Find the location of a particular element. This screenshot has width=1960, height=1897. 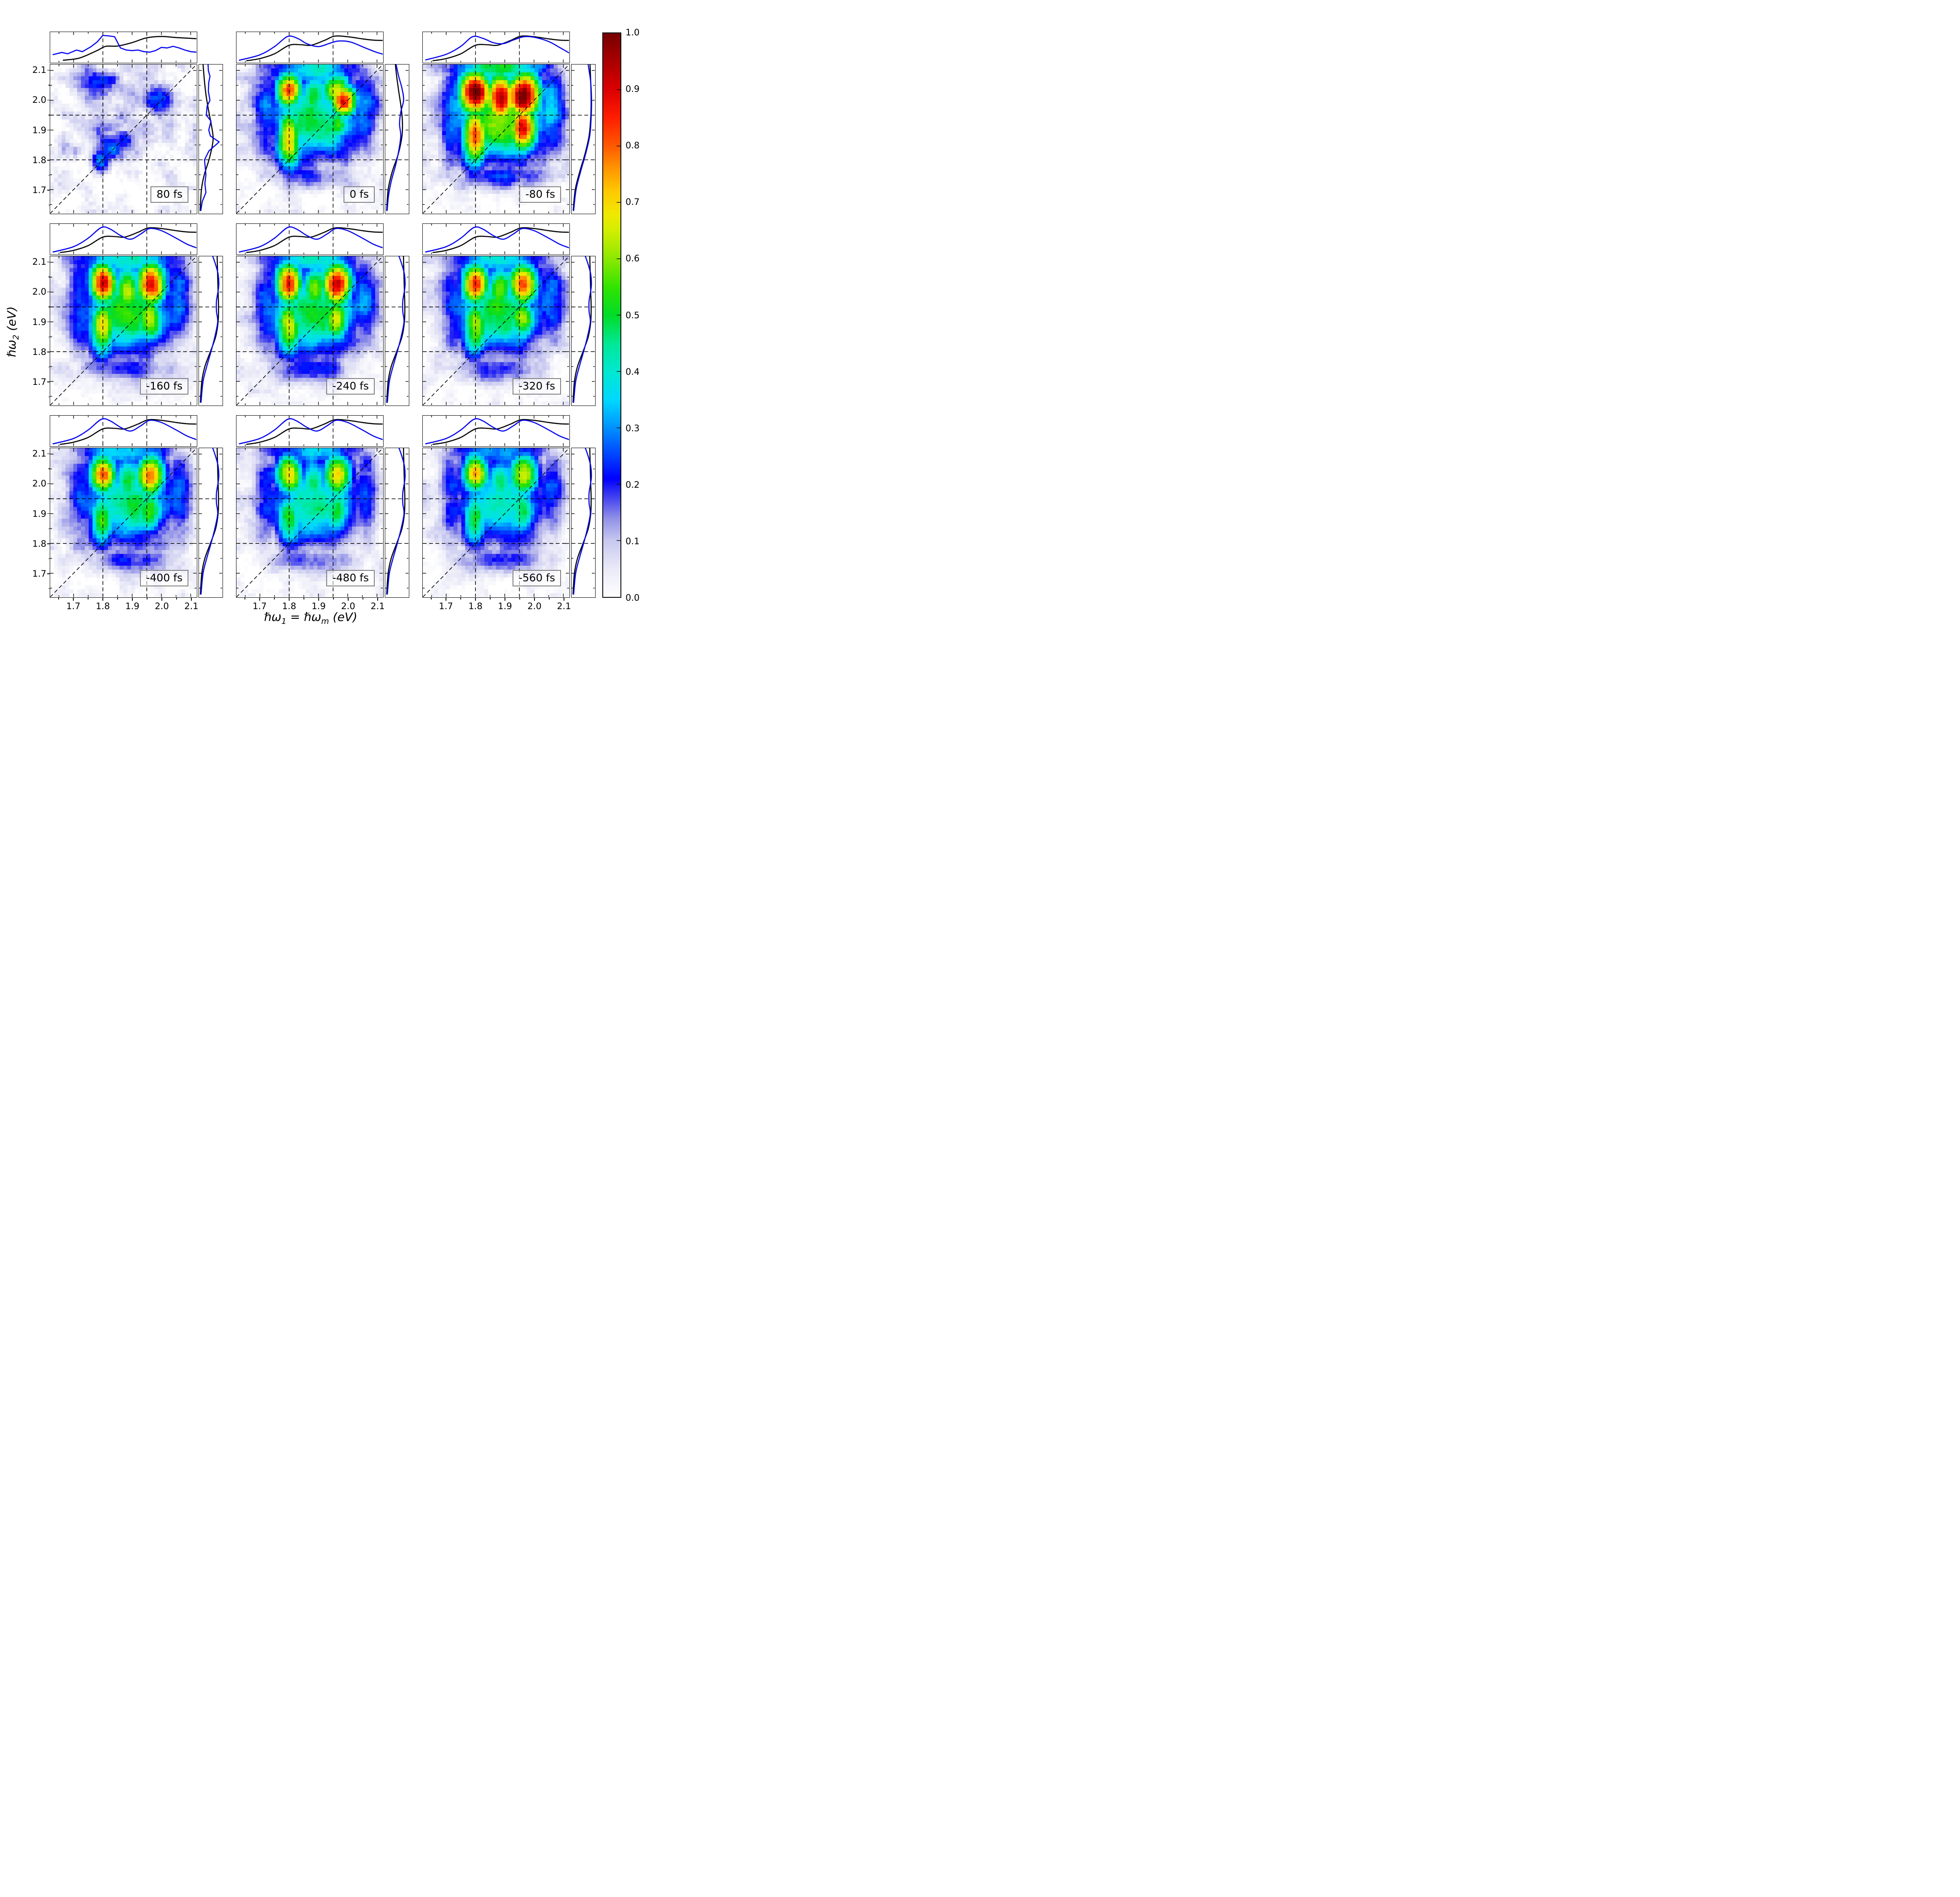

colorbar-tick-label-0.1: 0.1 is located at coordinates (633, 541).